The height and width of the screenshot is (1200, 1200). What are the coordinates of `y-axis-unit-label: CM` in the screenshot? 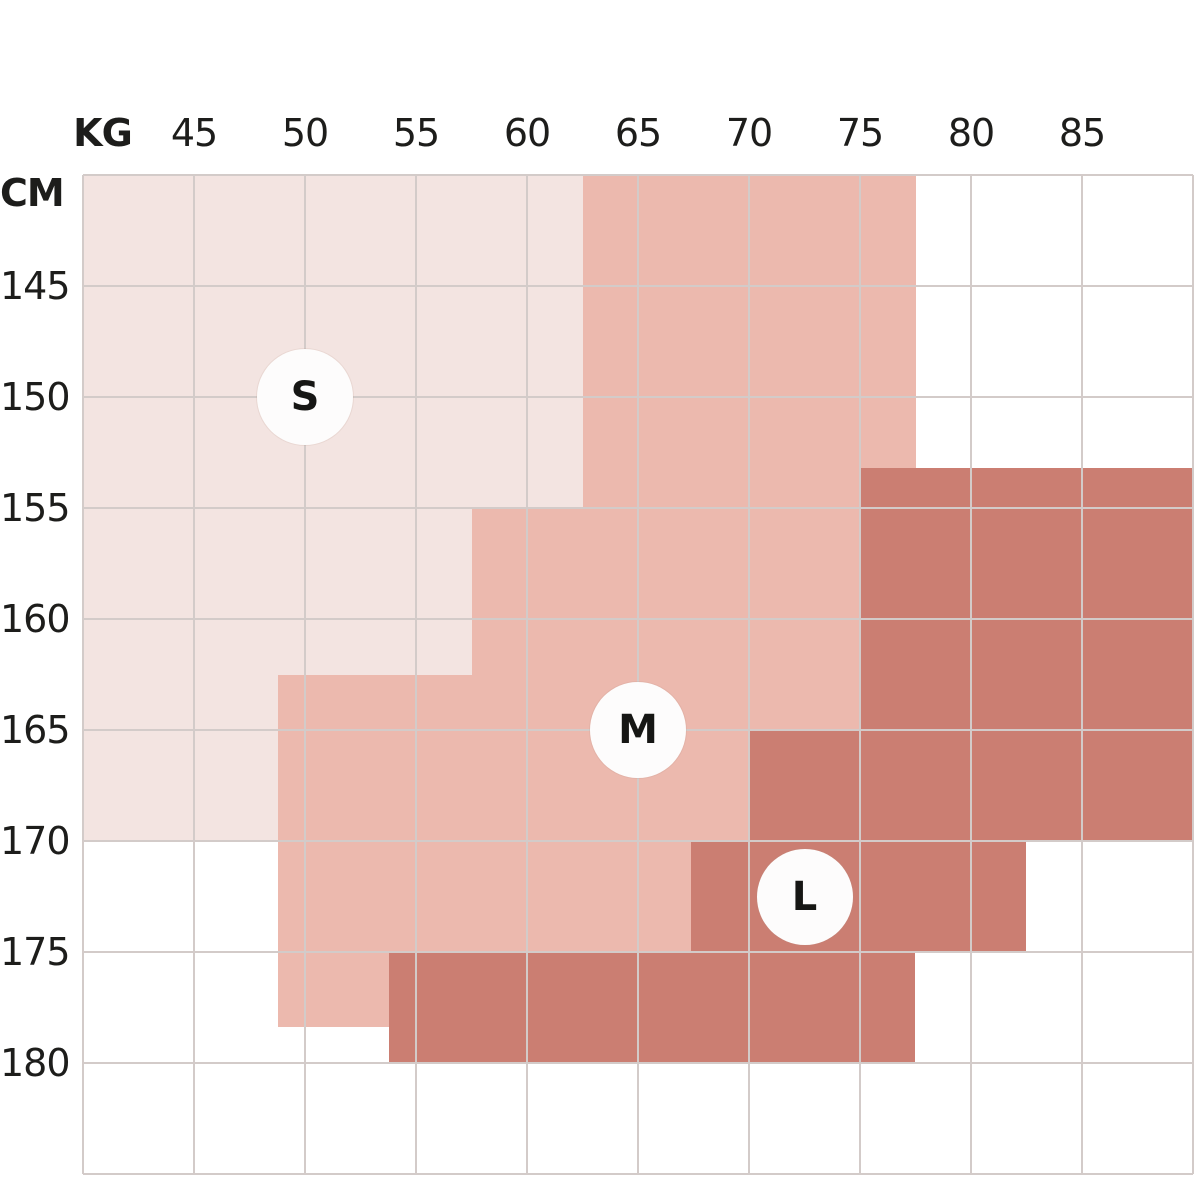 It's located at (32, 193).